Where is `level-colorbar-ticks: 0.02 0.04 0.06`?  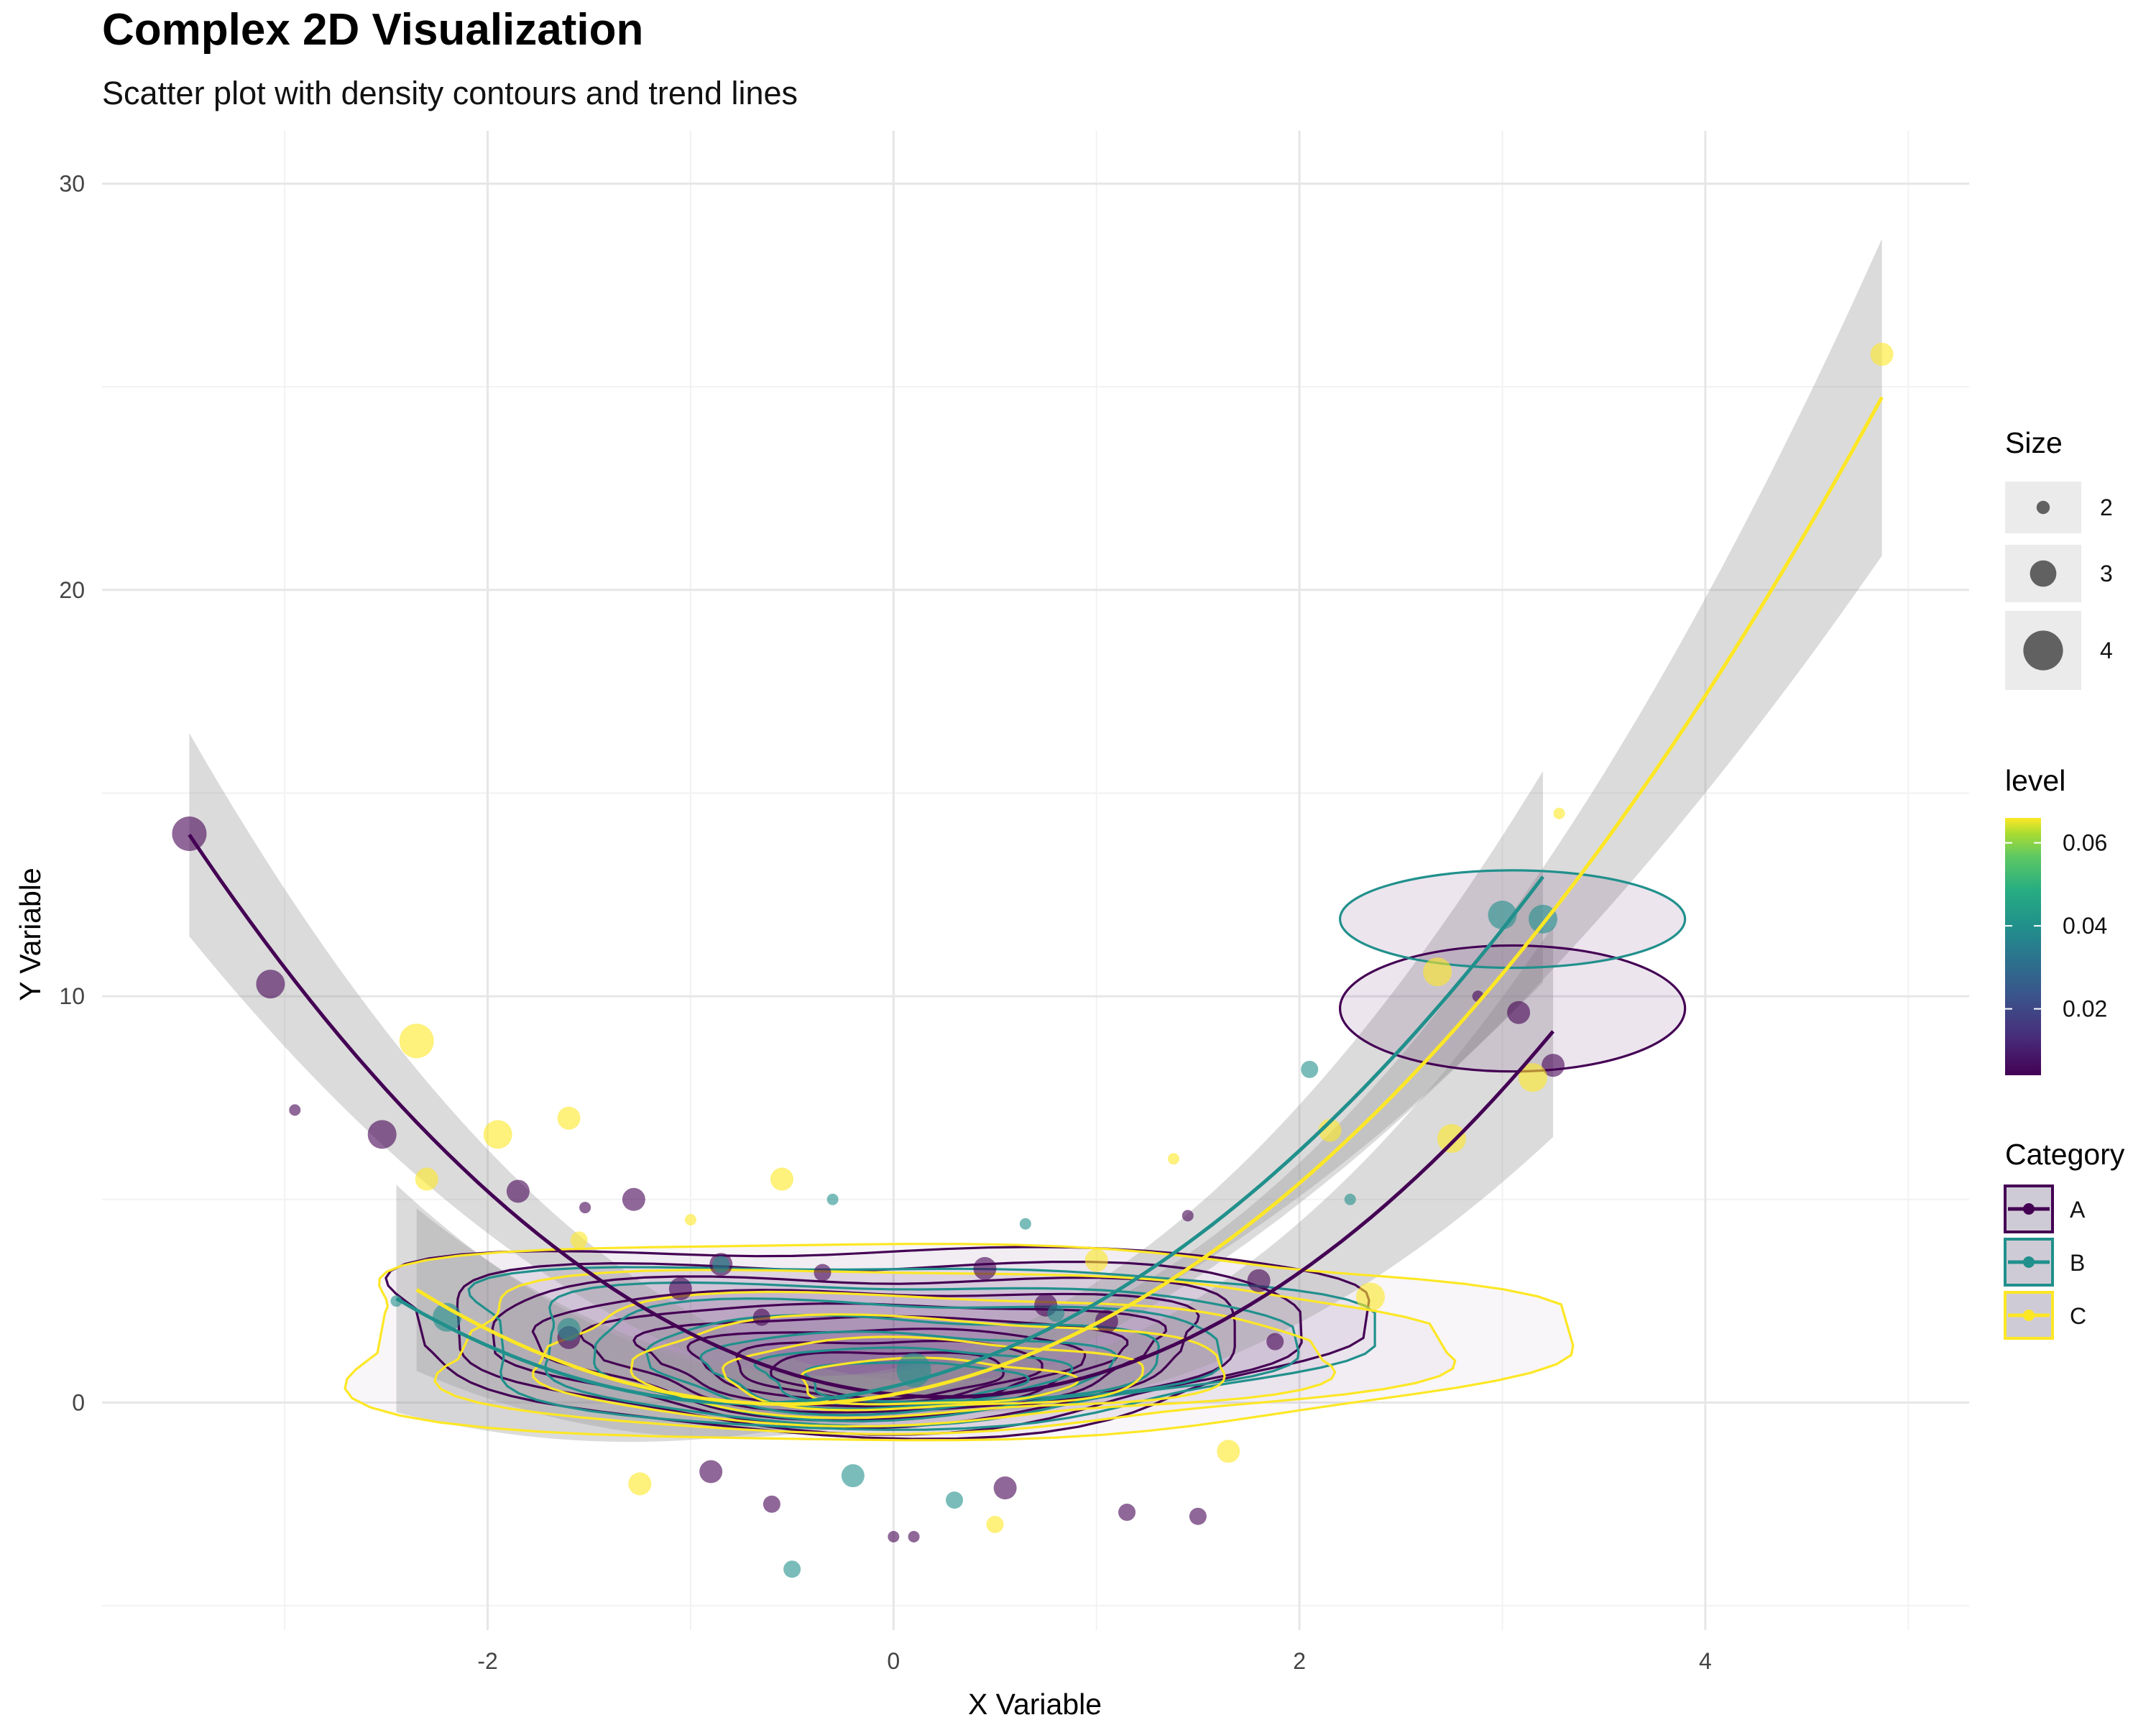 level-colorbar-ticks: 0.02 0.04 0.06 is located at coordinates (2056, 926).